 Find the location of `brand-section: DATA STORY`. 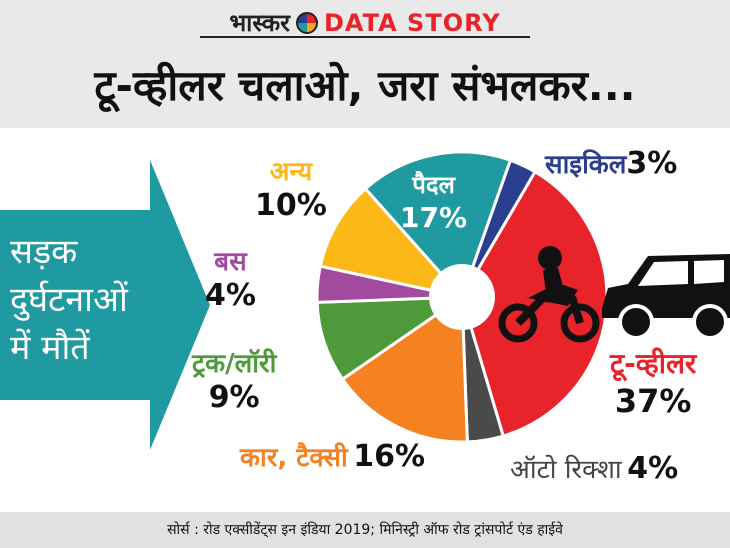

brand-section: DATA STORY is located at coordinates (412, 23).